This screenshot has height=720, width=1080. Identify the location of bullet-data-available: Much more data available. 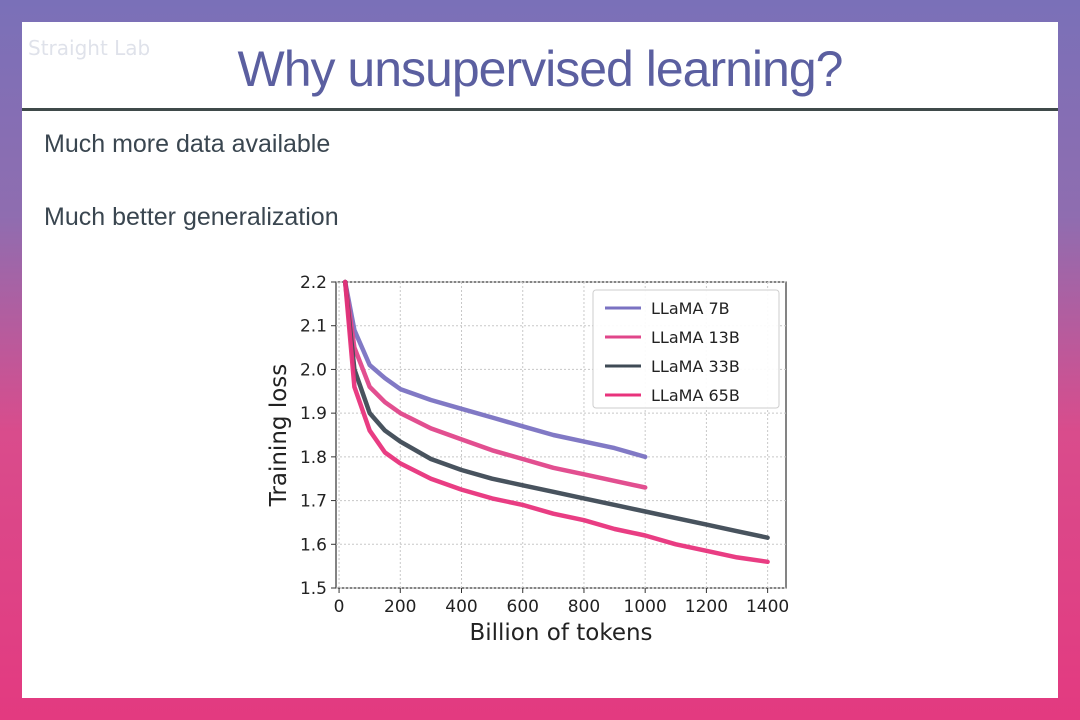
(187, 144).